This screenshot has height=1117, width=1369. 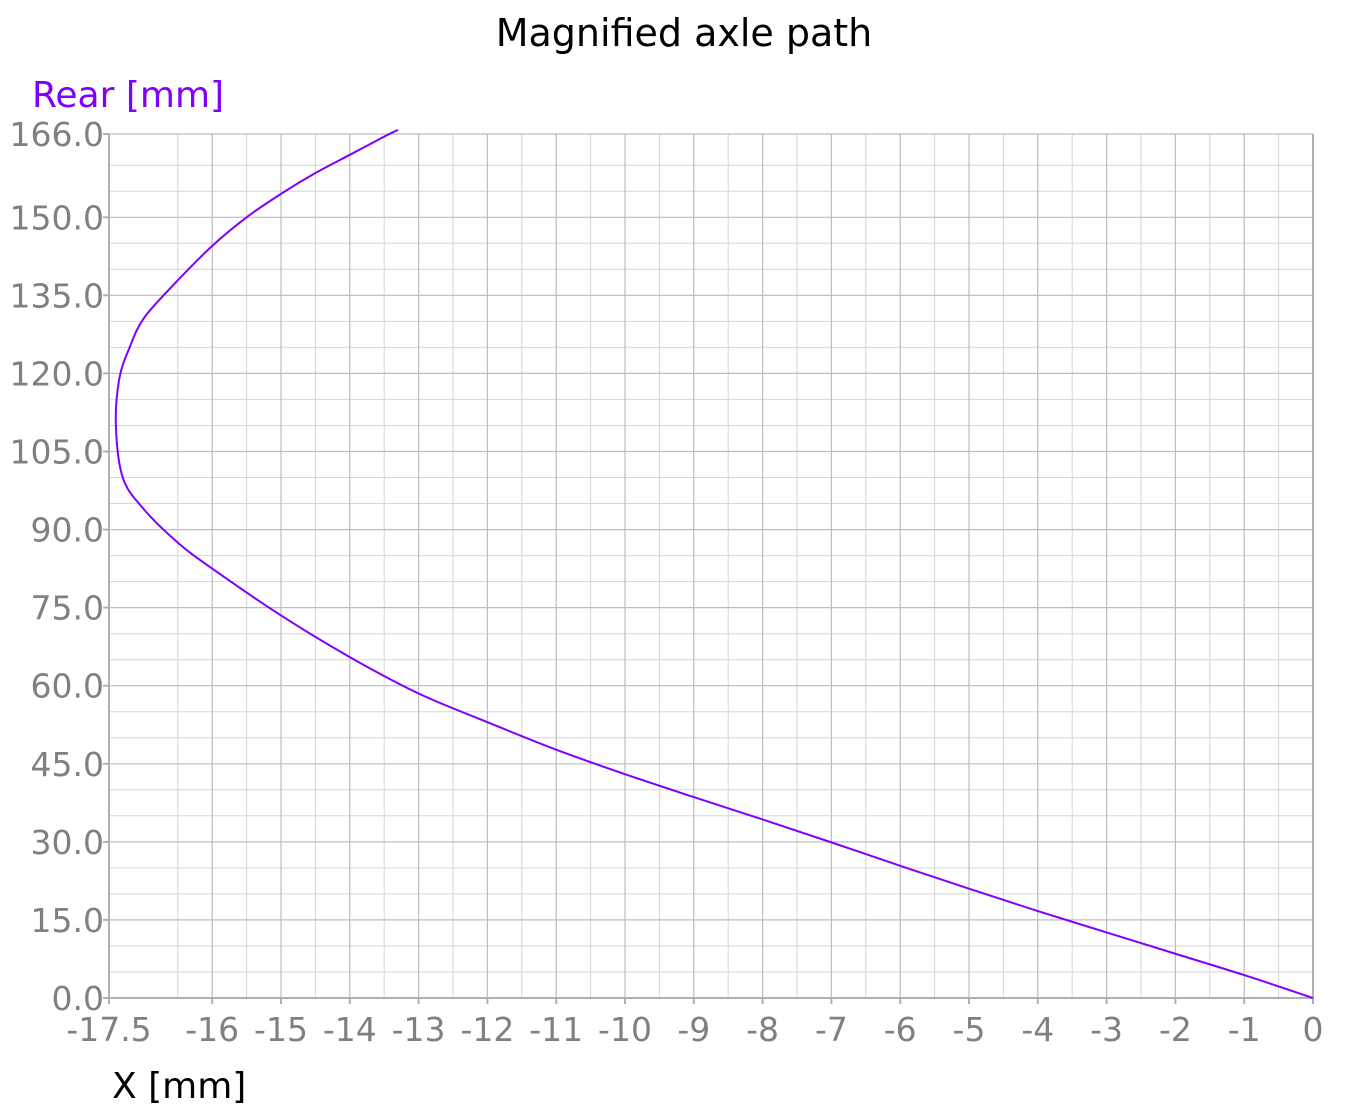 What do you see at coordinates (67, 686) in the screenshot?
I see `y-tick-label: 60.0` at bounding box center [67, 686].